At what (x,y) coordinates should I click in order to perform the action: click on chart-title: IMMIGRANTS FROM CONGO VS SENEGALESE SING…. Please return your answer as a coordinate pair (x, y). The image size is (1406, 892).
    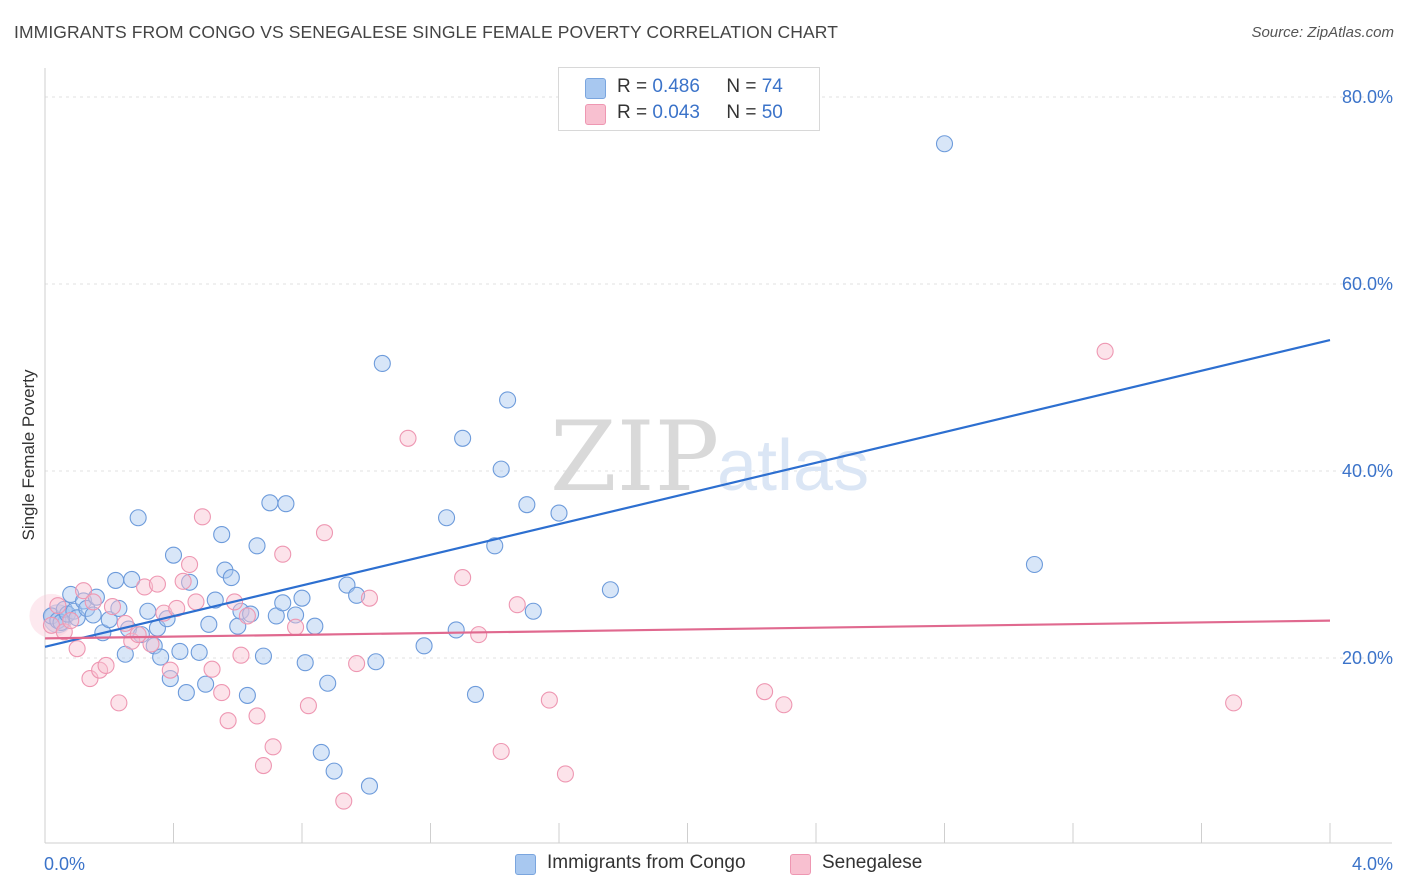
    Looking at the image, I should click on (426, 32).